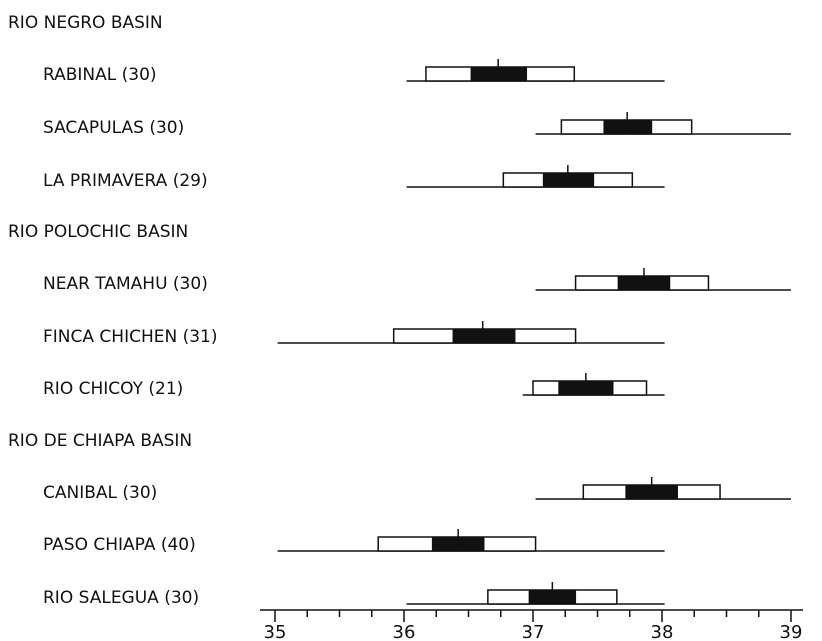 The image size is (822, 641). What do you see at coordinates (404, 631) in the screenshot?
I see `x-tick-label: 36` at bounding box center [404, 631].